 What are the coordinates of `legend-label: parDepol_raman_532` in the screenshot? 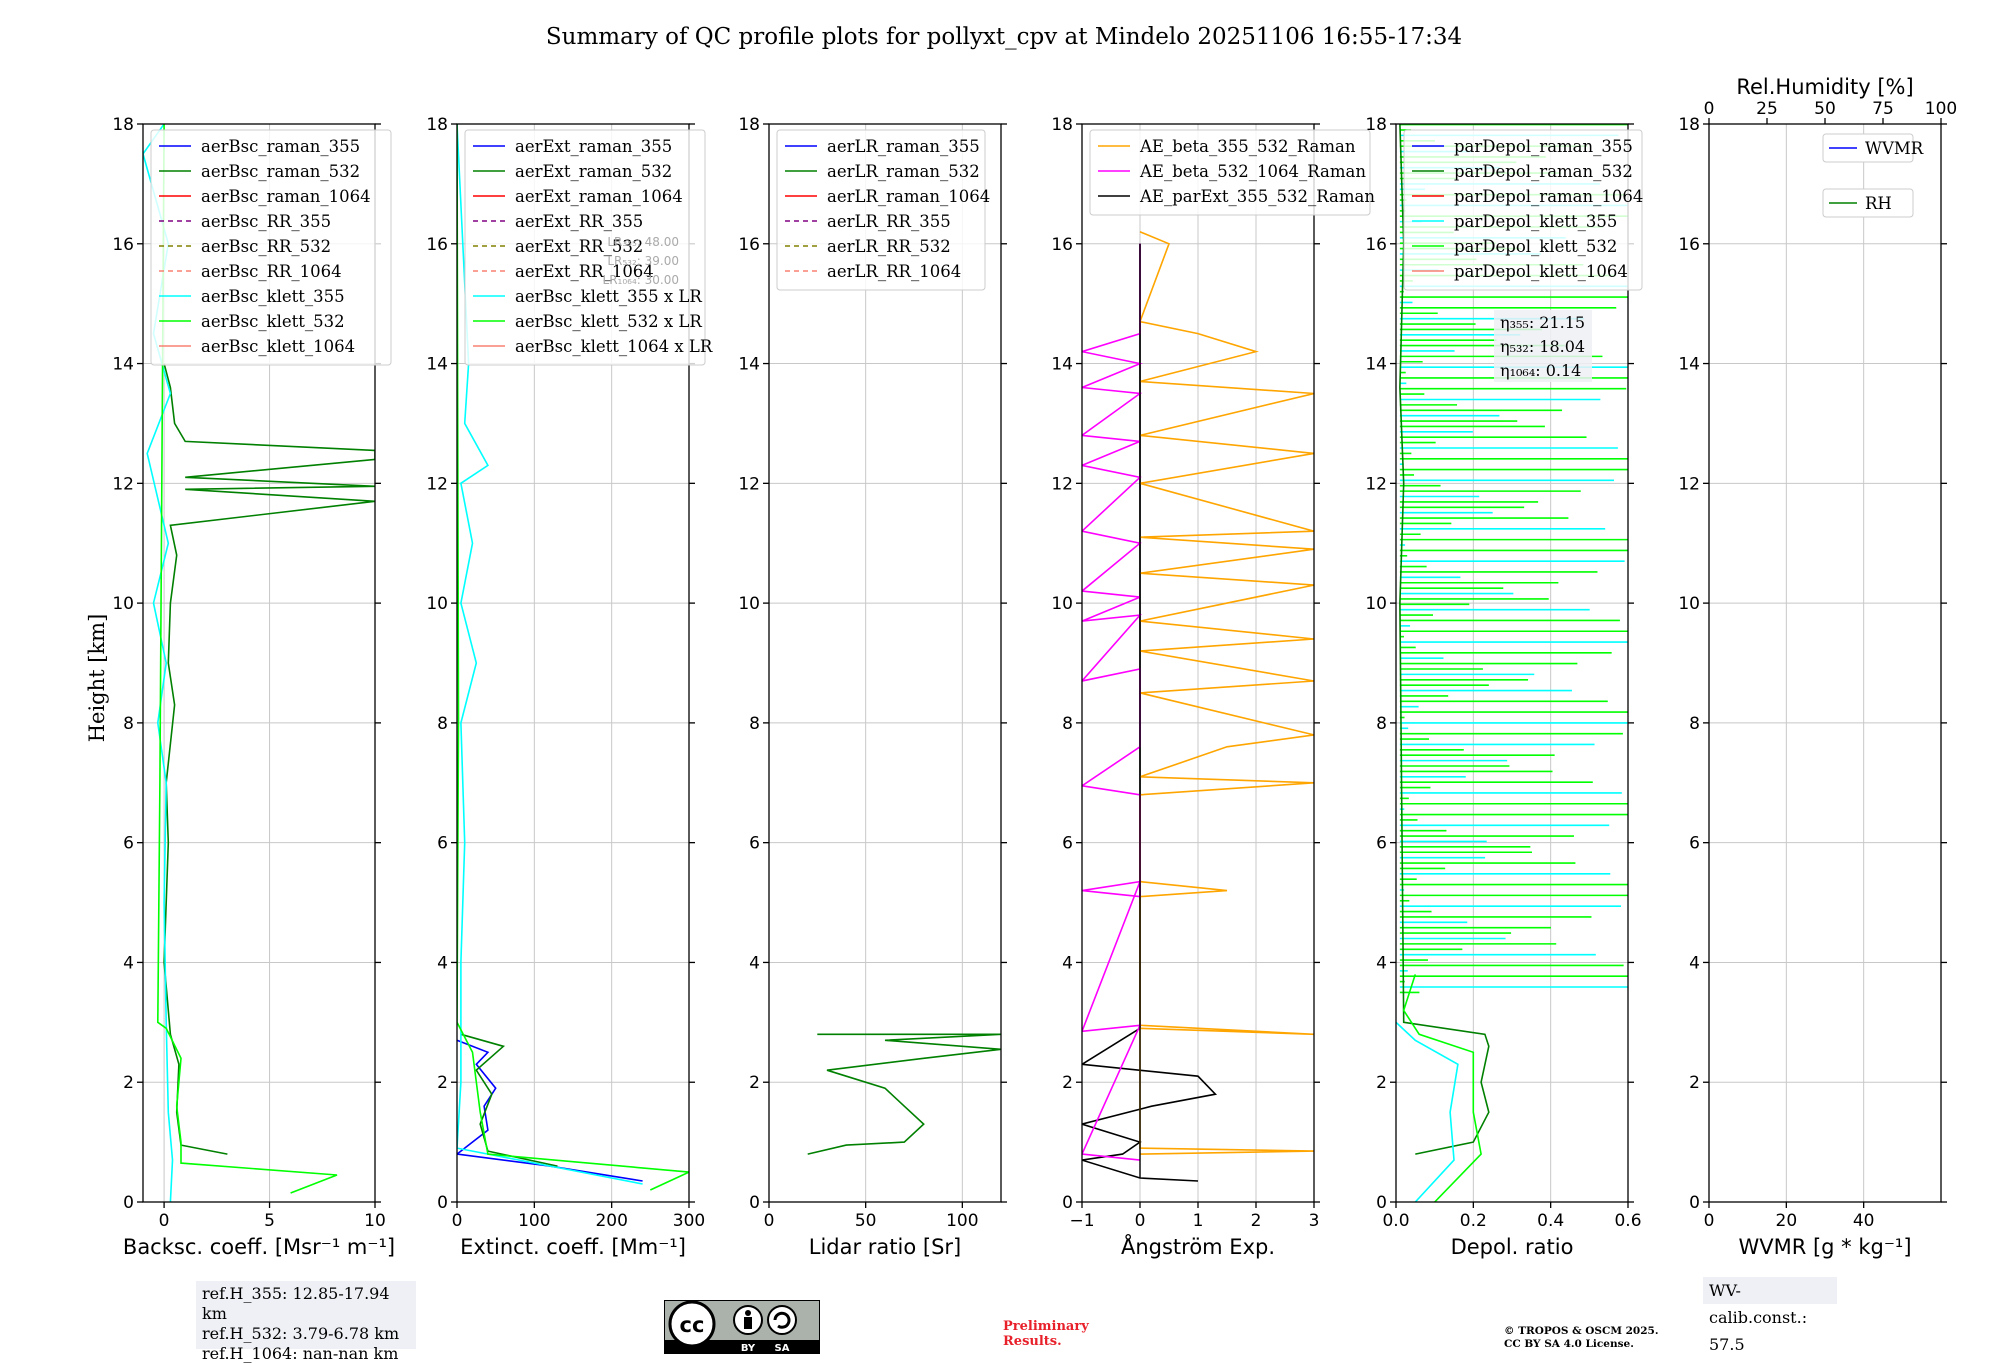 It's located at (1543, 171).